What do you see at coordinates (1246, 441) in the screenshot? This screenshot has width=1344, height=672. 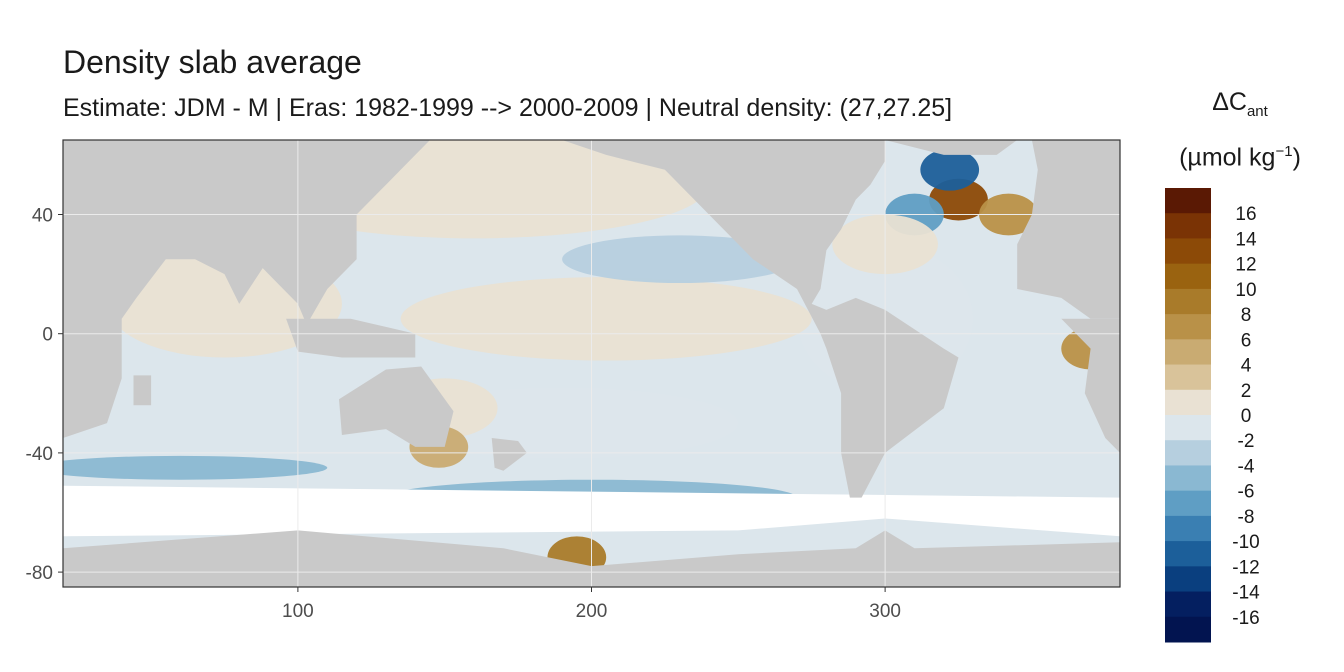 I see `colorbar-label-9: -2` at bounding box center [1246, 441].